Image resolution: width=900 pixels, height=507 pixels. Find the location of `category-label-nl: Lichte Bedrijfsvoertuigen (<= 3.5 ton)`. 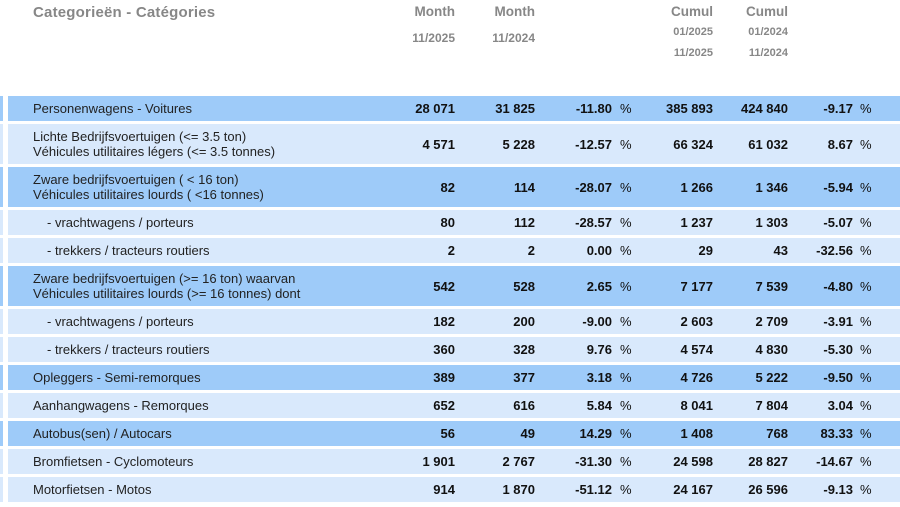

category-label-nl: Lichte Bedrijfsvoertuigen (<= 3.5 ton) is located at coordinates (140, 136).